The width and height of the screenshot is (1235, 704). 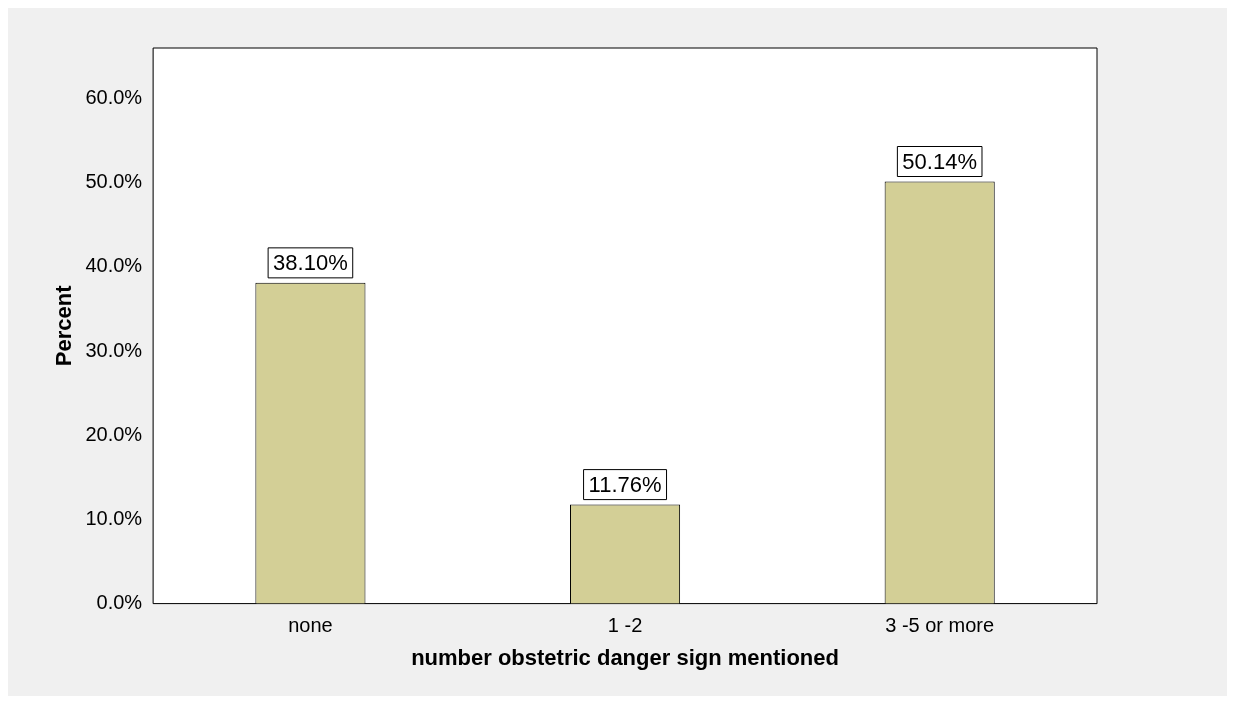 I want to click on y-tick-label: 10.0%, so click(x=114, y=517).